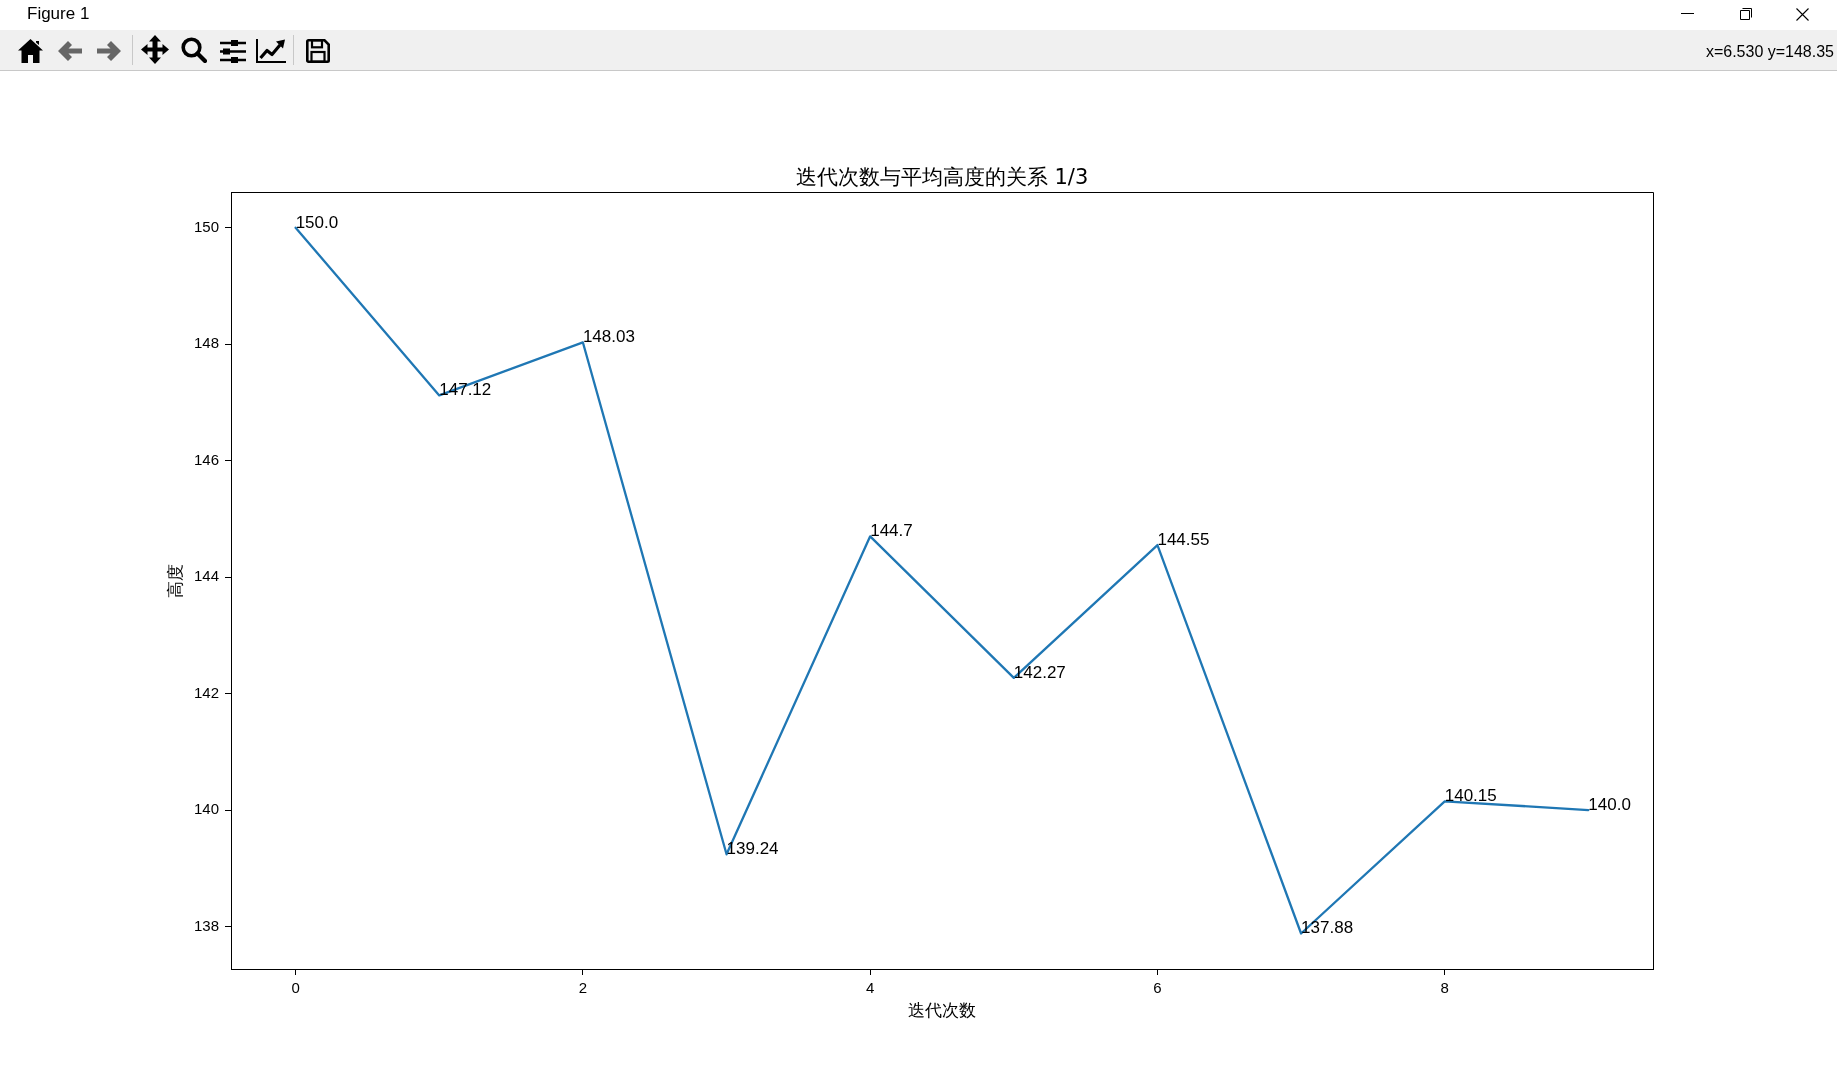 This screenshot has height=1080, width=1837. I want to click on data-label: 144.55, so click(1183, 540).